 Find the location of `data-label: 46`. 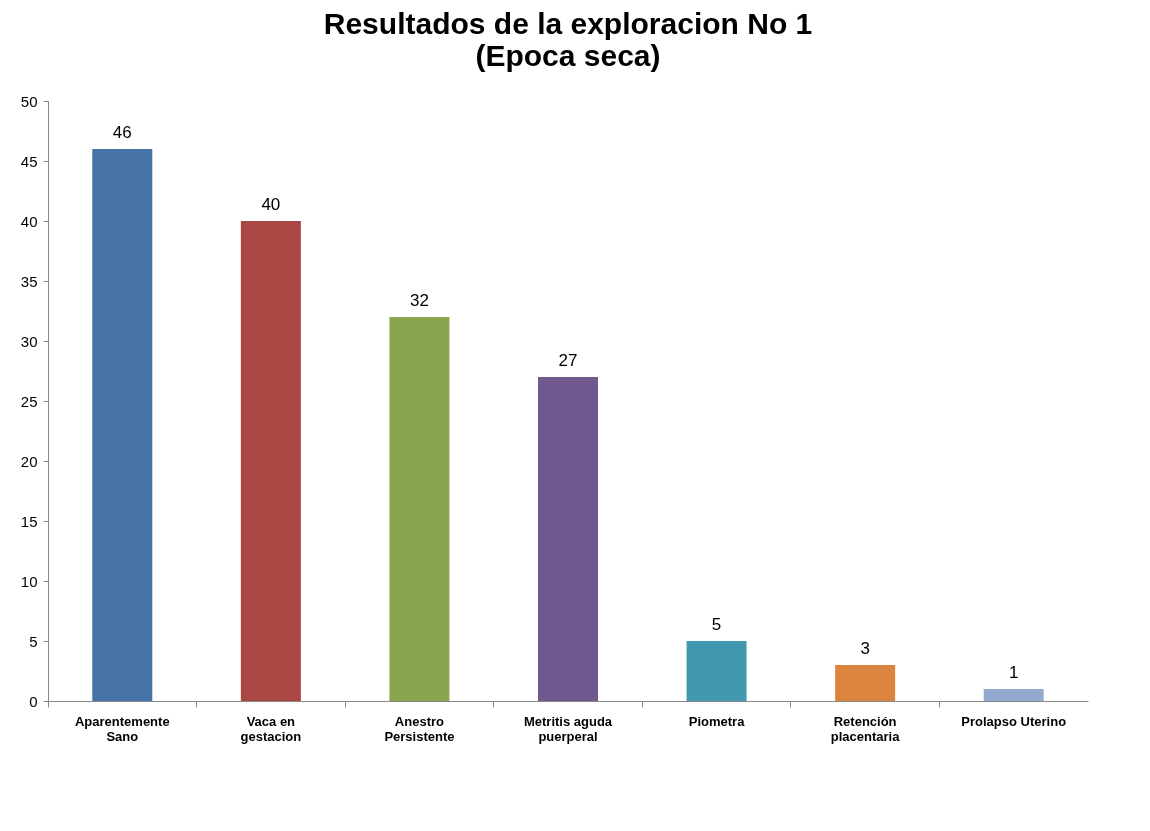

data-label: 46 is located at coordinates (122, 132).